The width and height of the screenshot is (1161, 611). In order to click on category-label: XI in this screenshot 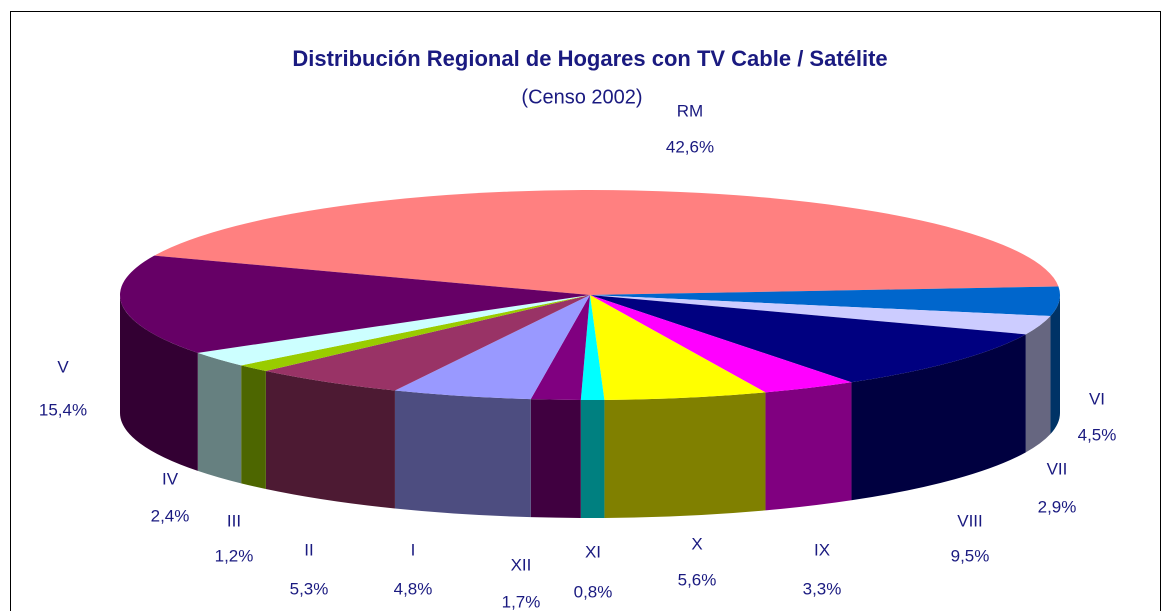, I will do `click(593, 551)`.